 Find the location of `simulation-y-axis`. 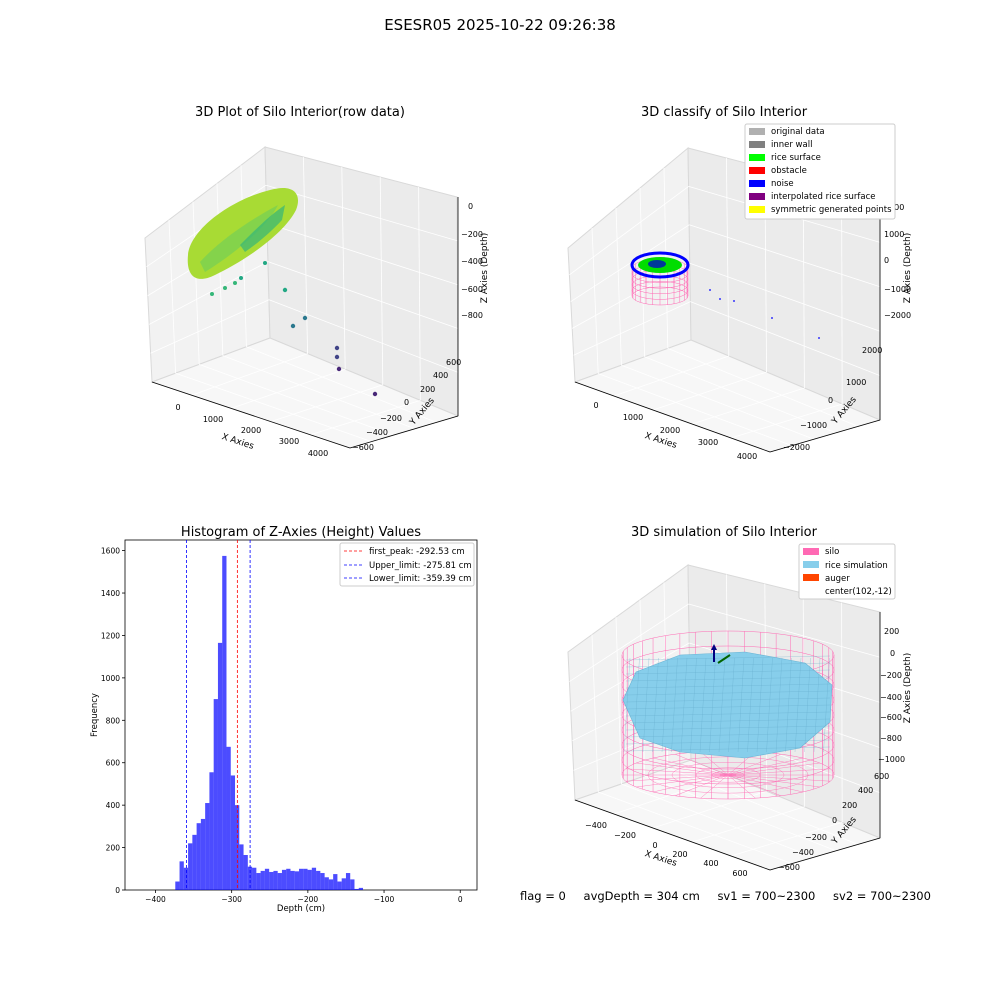

simulation-y-axis is located at coordinates (825, 854).